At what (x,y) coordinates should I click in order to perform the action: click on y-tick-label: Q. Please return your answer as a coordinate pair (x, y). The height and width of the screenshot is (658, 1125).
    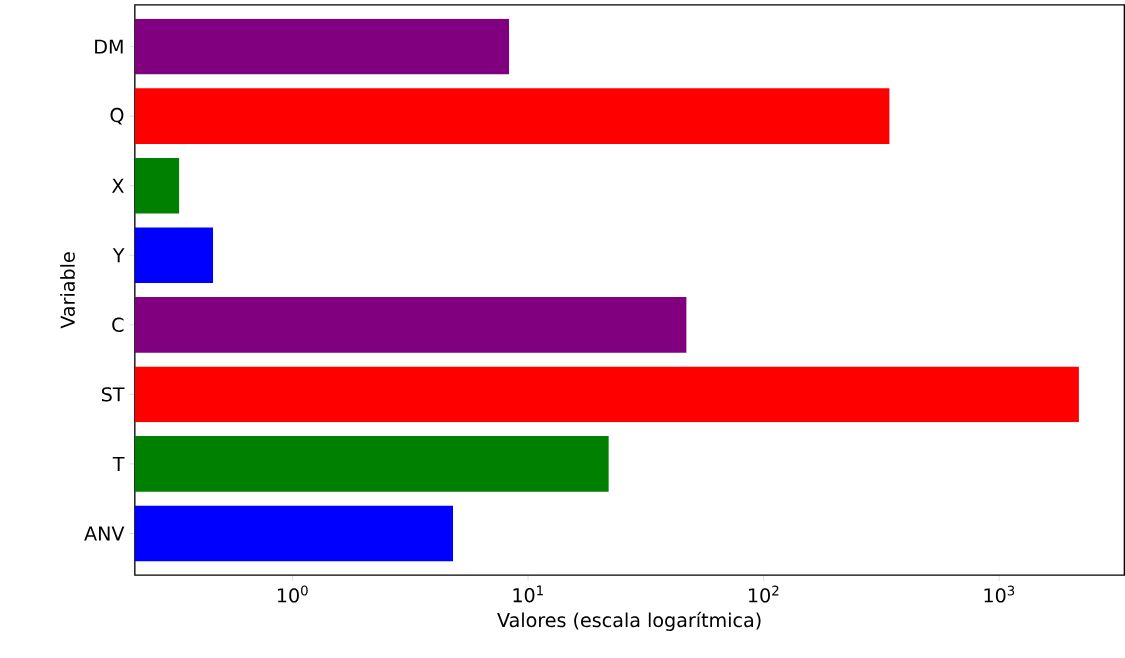
    Looking at the image, I should click on (117, 116).